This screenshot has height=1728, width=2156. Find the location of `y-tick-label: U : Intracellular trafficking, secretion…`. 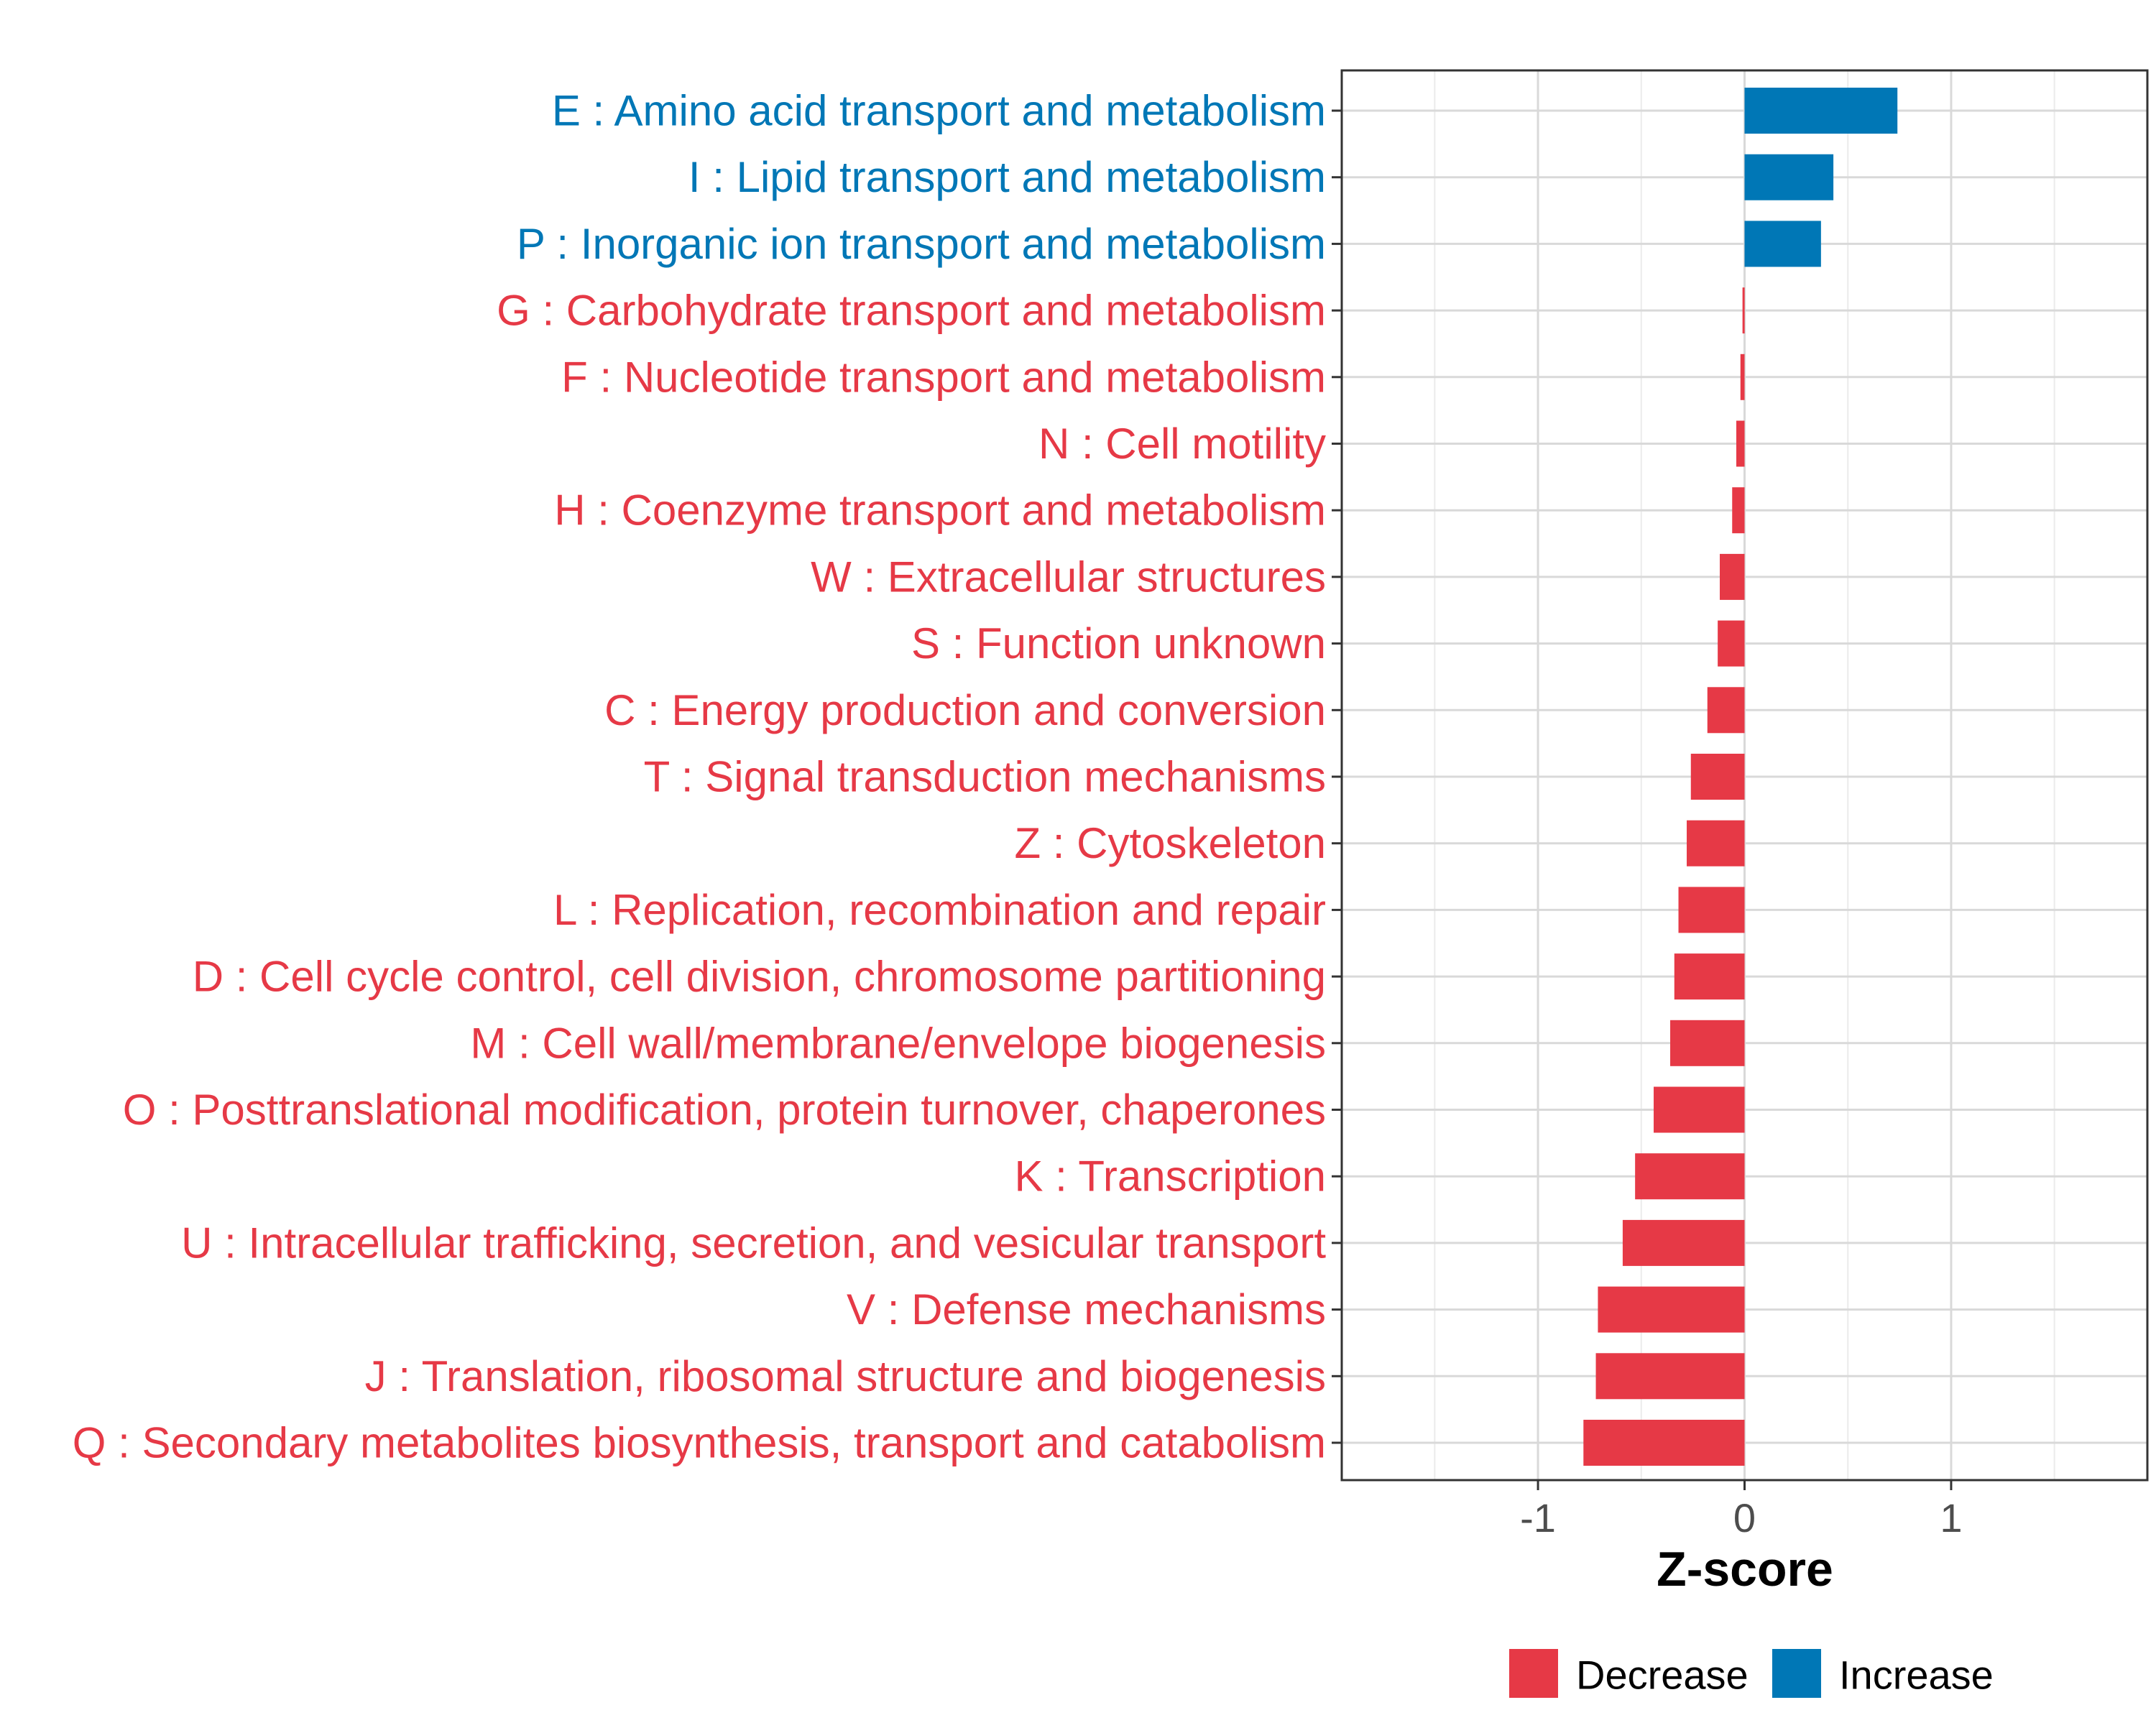

y-tick-label: U : Intracellular trafficking, secretion… is located at coordinates (754, 1243).